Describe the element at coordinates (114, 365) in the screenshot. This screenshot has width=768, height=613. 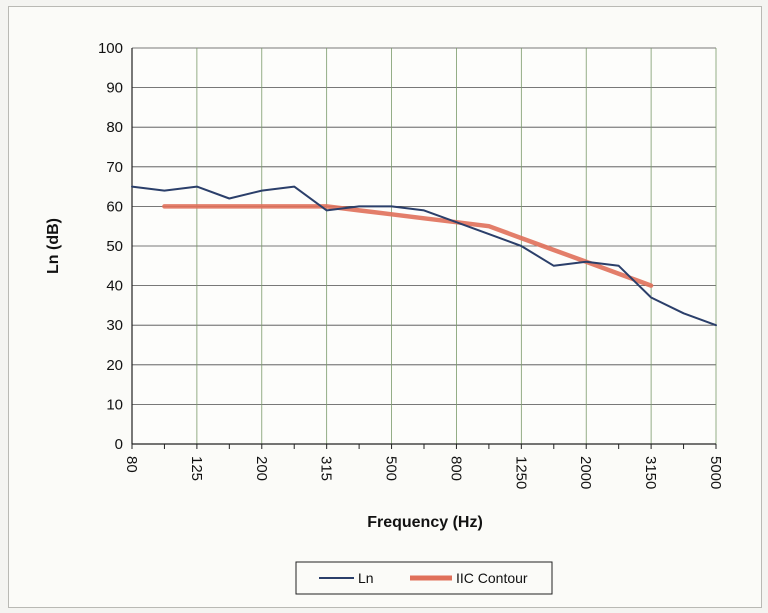
I see `y-tick-label: 20` at that location.